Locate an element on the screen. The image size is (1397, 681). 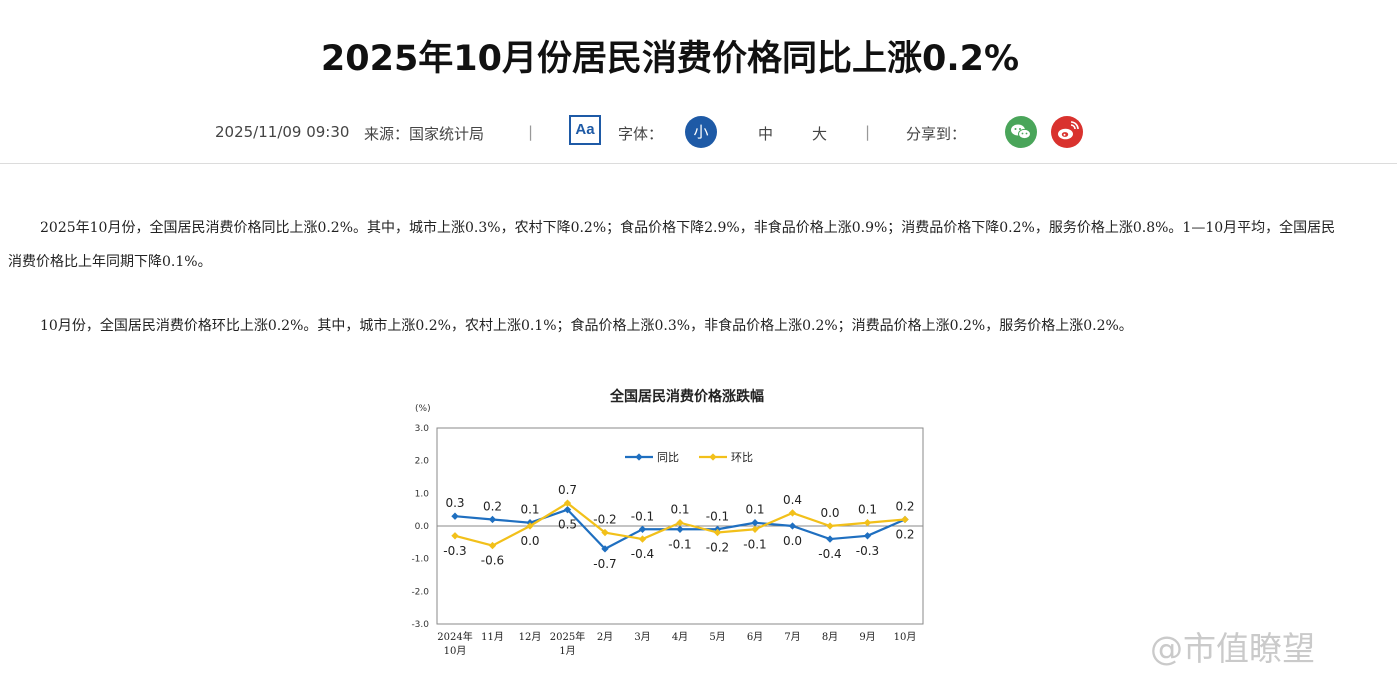
x-tick-label: 1月 is located at coordinates (567, 651).